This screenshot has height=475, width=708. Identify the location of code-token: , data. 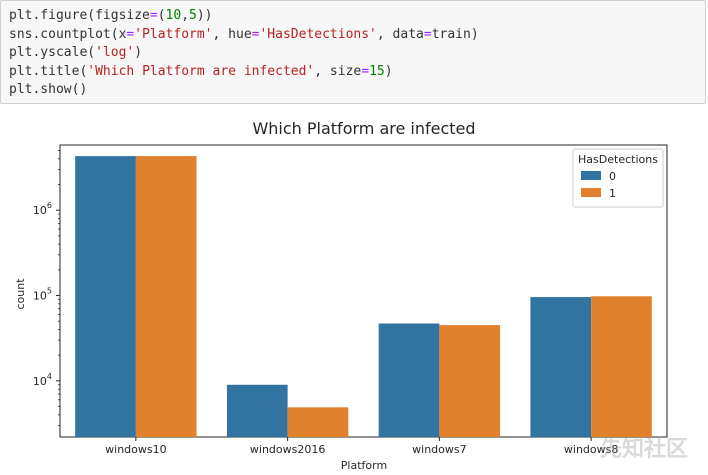
(400, 34).